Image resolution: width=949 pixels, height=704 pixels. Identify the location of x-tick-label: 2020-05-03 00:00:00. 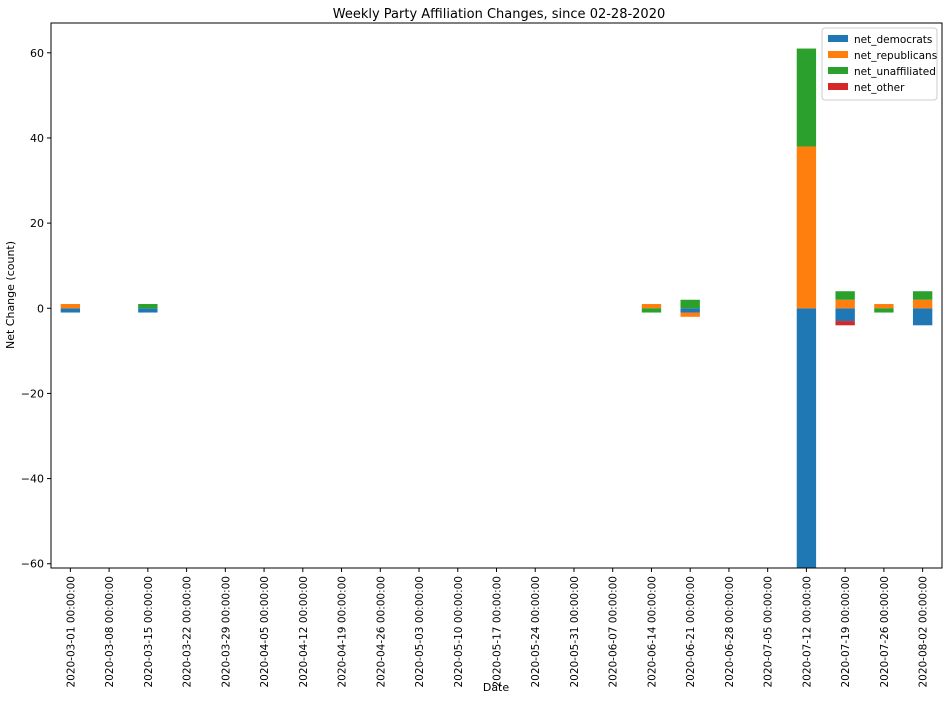
(420, 632).